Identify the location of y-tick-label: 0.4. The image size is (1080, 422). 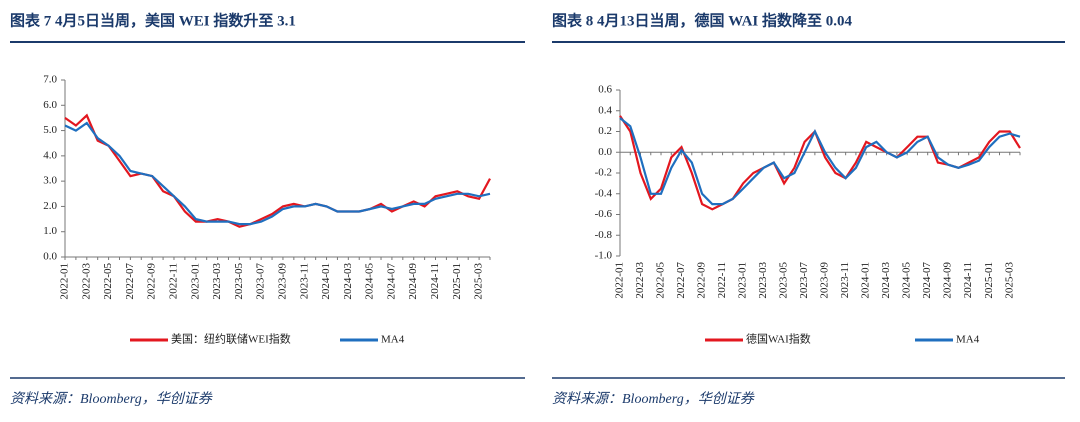
(605, 110).